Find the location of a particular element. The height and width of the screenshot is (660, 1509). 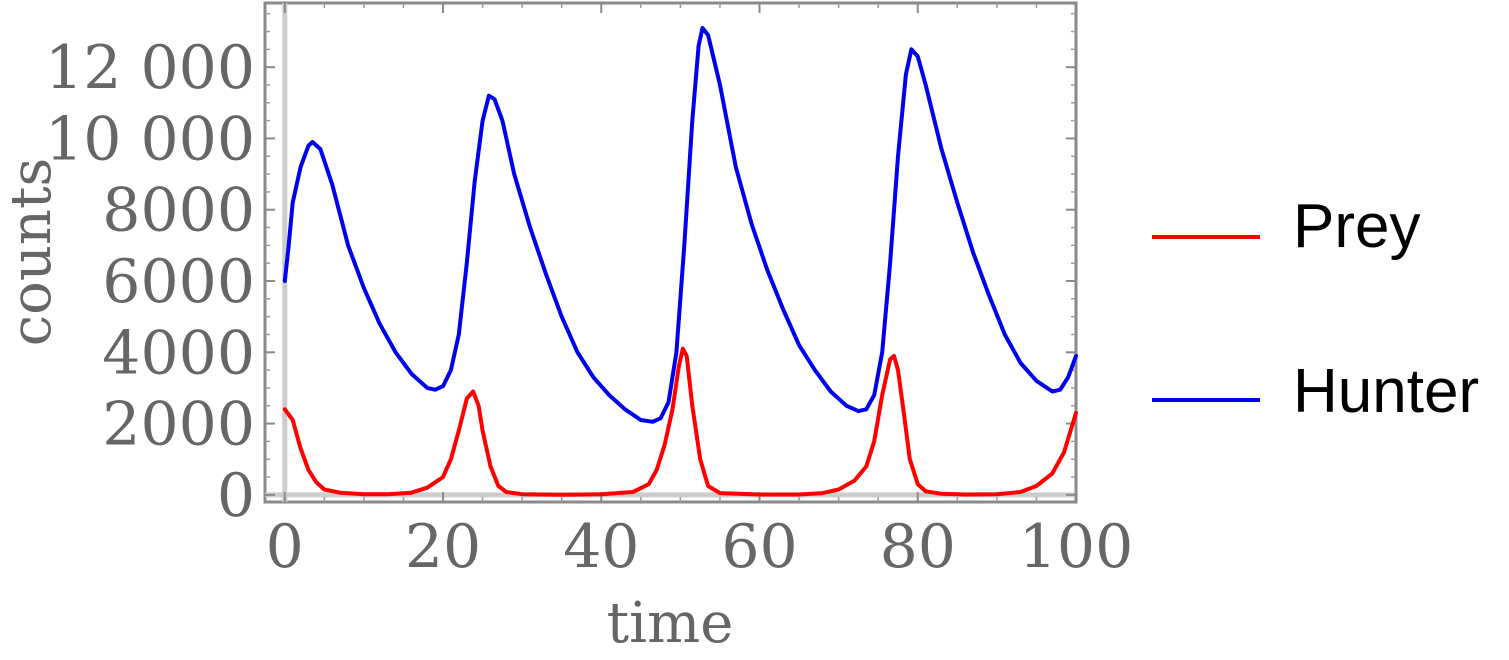

y-tick-label: 8000 is located at coordinates (178, 211).